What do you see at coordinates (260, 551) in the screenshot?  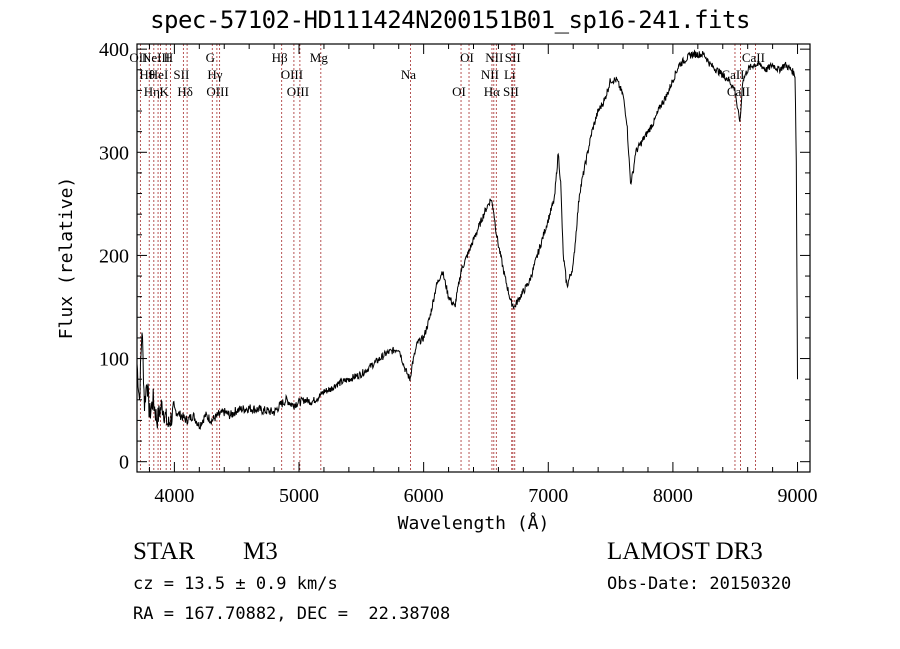 I see `subclass-label: M3` at bounding box center [260, 551].